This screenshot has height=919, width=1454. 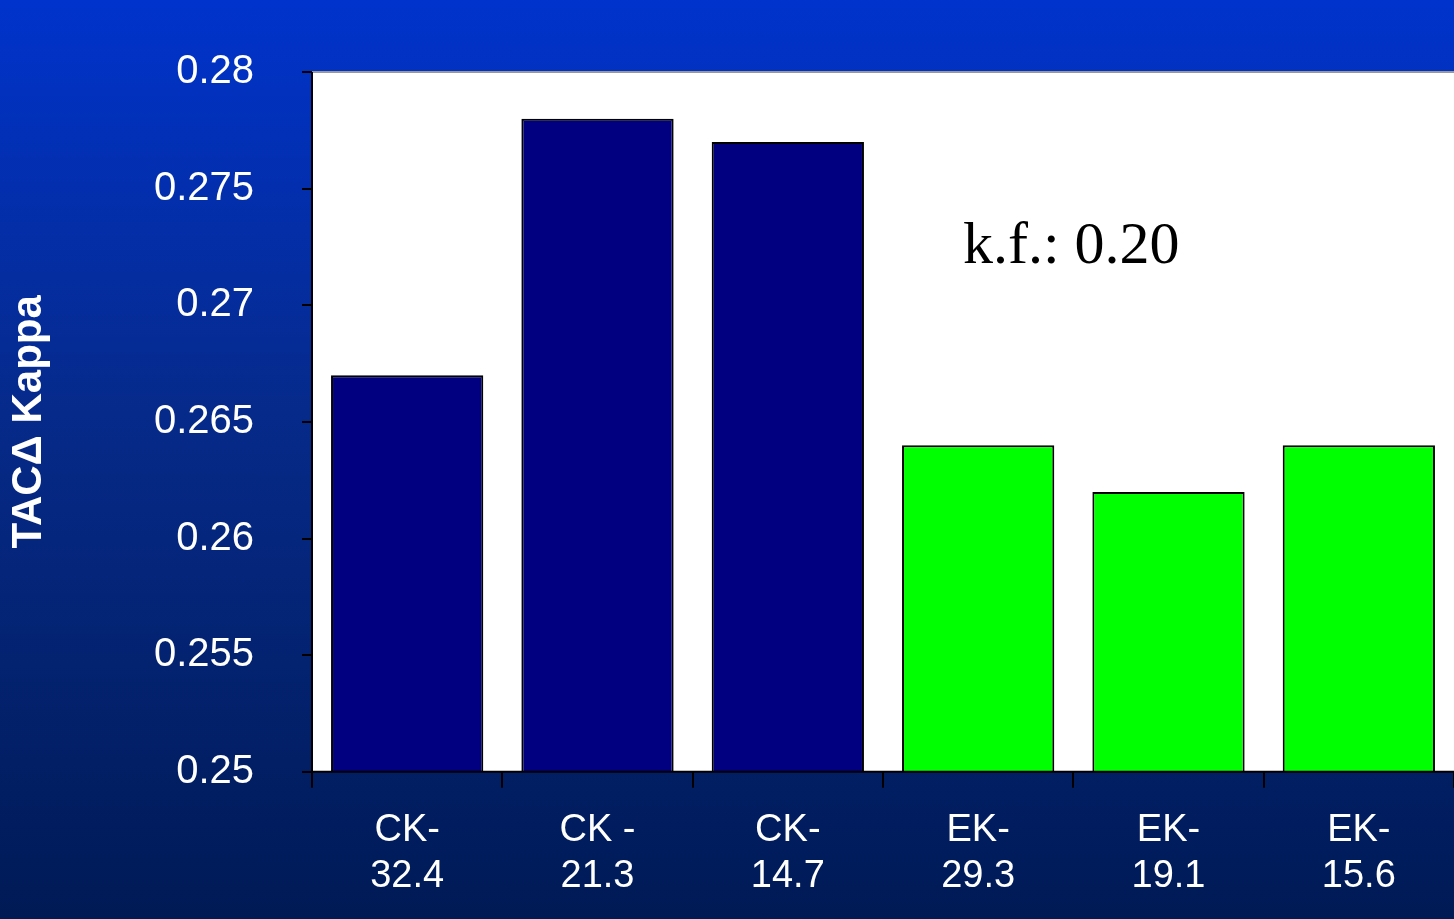 I want to click on y-tick-label: 0.28, so click(x=215, y=69).